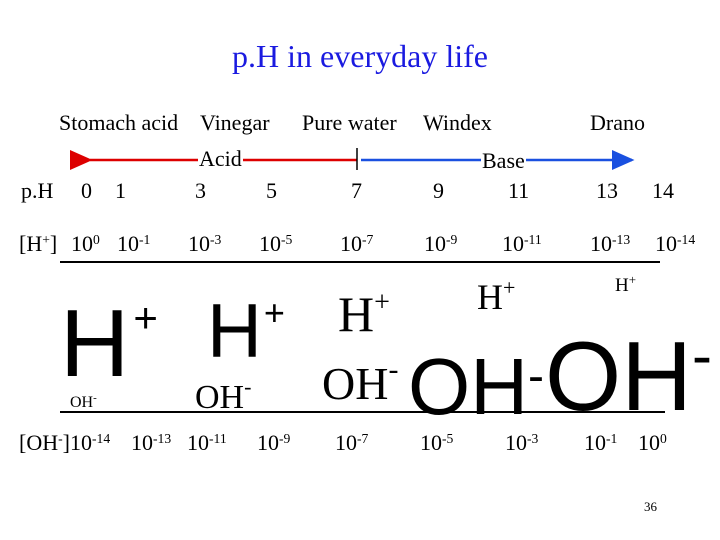  Describe the element at coordinates (457, 122) in the screenshot. I see `label-windex: Windex` at that location.